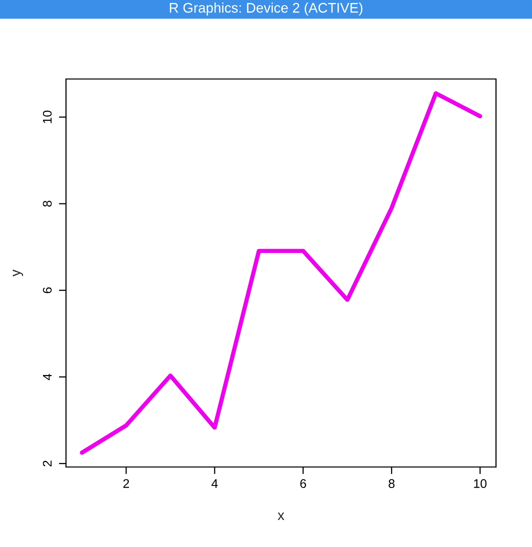 This screenshot has width=532, height=547. What do you see at coordinates (214, 483) in the screenshot?
I see `x-tick-label: 4` at bounding box center [214, 483].